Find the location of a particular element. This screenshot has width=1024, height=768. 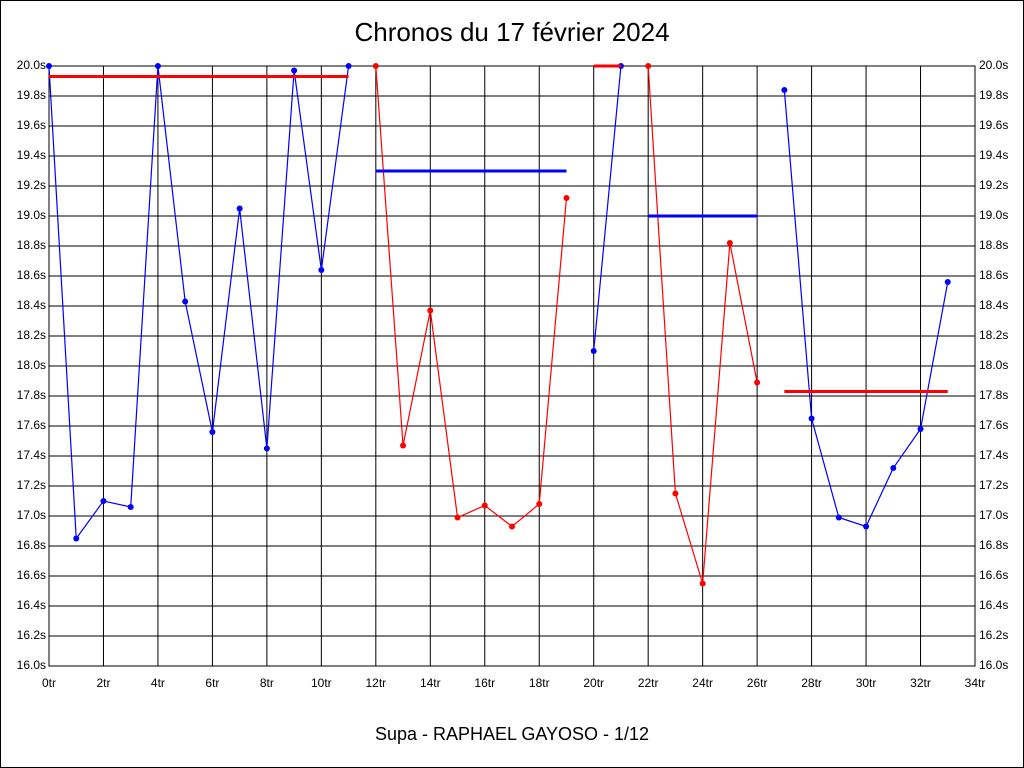

x-tick-label: 10tr is located at coordinates (321, 683).